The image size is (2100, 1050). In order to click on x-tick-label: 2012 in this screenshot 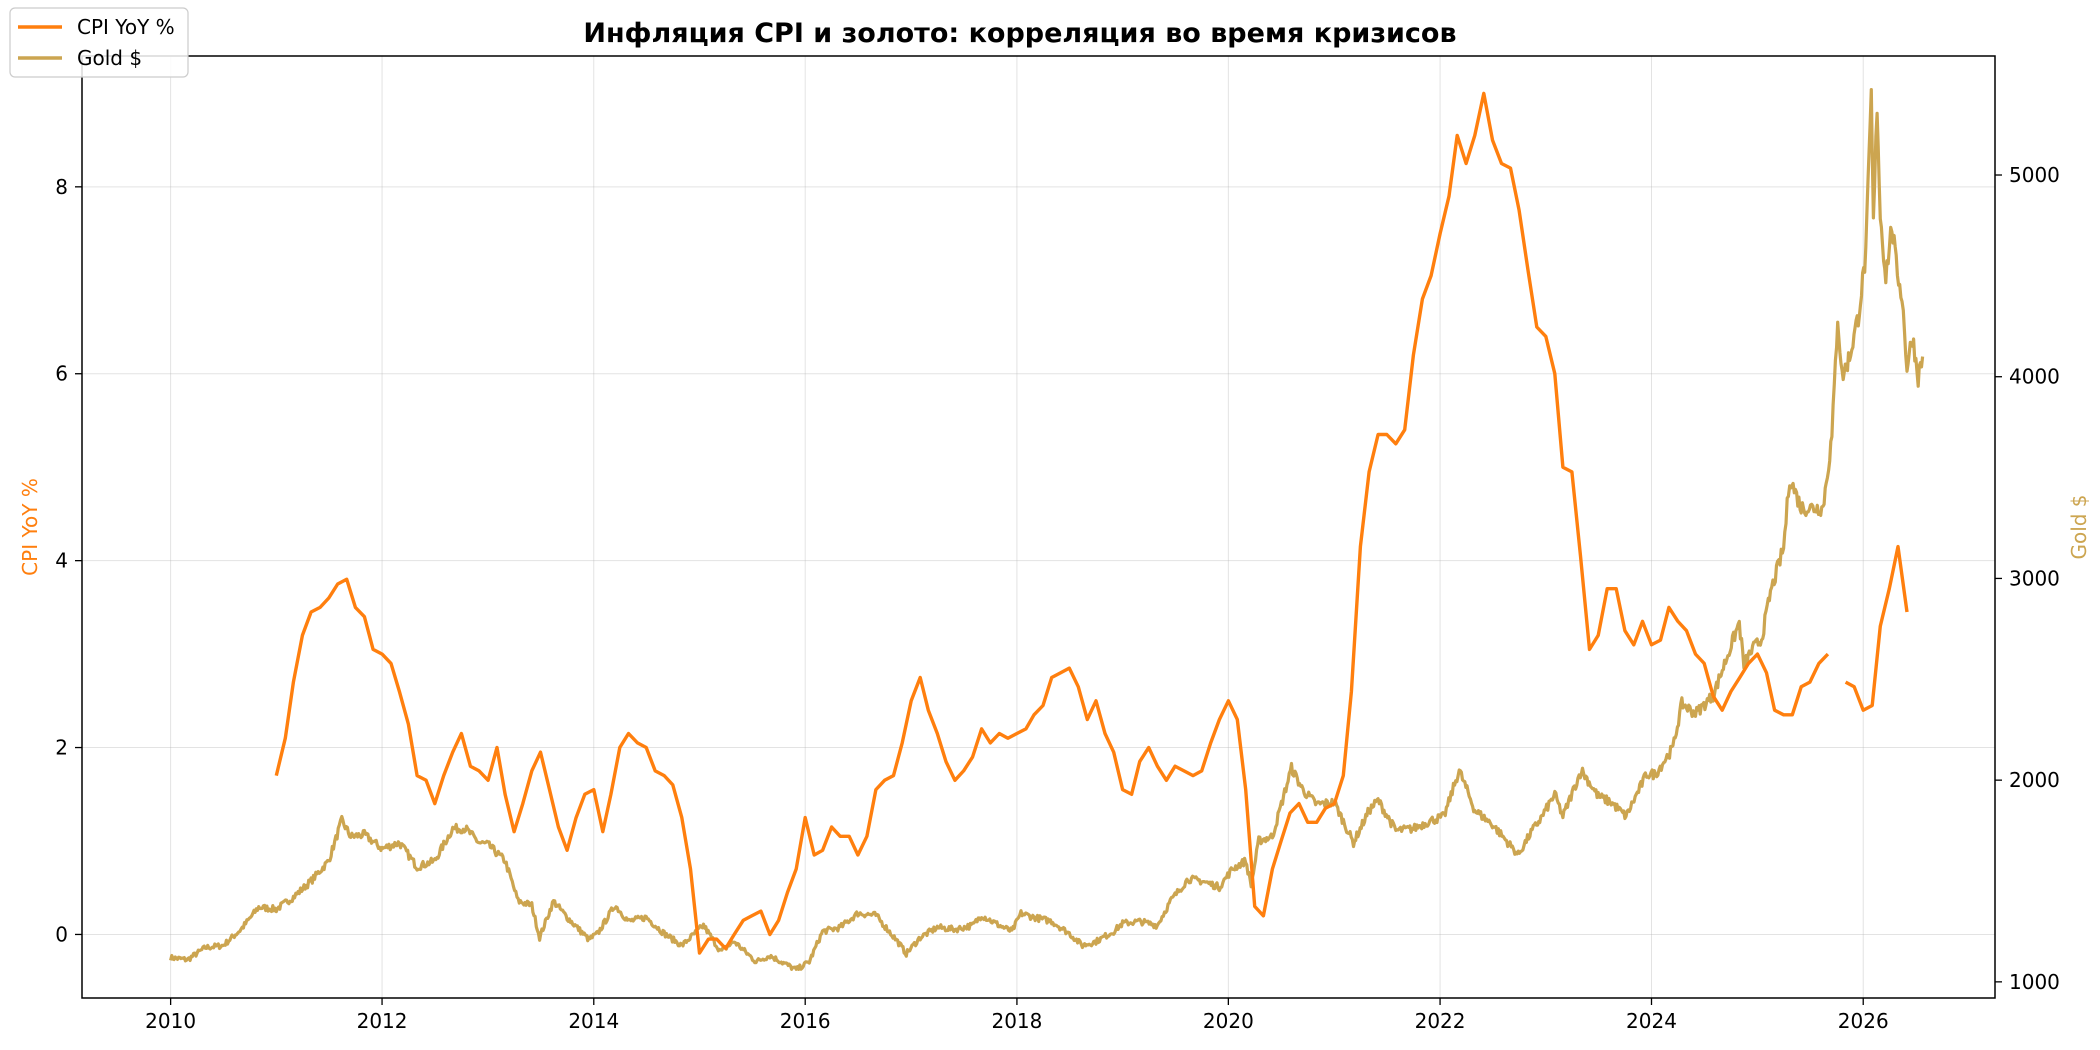, I will do `click(382, 1021)`.